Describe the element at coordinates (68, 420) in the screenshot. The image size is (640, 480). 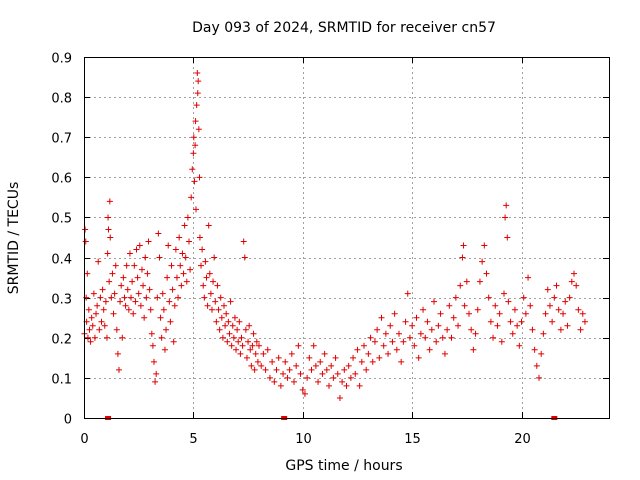
I see `y-tick-label: 0` at that location.